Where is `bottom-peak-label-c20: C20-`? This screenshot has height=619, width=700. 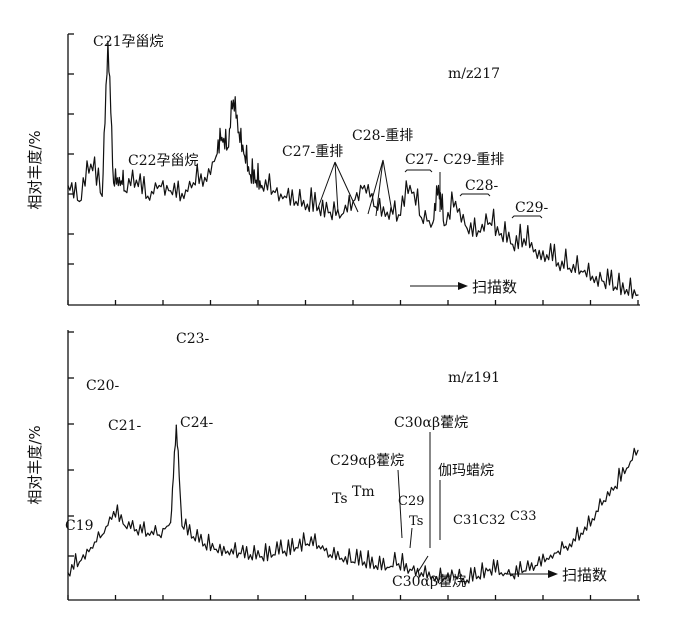
bottom-peak-label-c20: C20- is located at coordinates (103, 386).